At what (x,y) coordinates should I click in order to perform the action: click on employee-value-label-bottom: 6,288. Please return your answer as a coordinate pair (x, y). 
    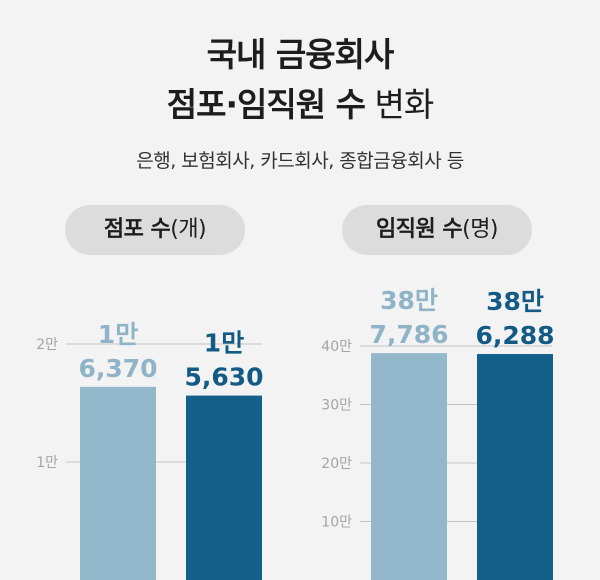
    Looking at the image, I should click on (514, 335).